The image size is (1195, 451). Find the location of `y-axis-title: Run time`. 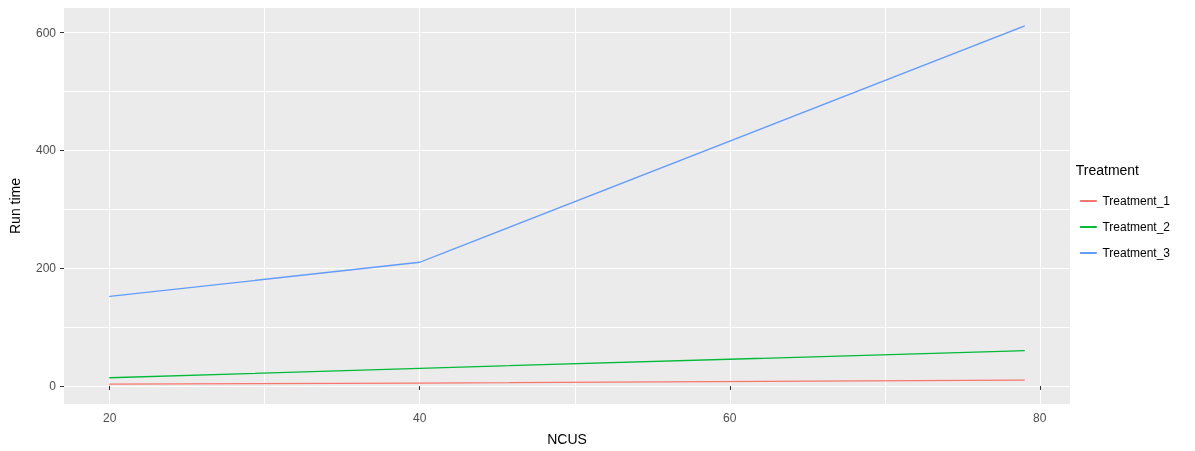

y-axis-title: Run time is located at coordinates (15, 206).